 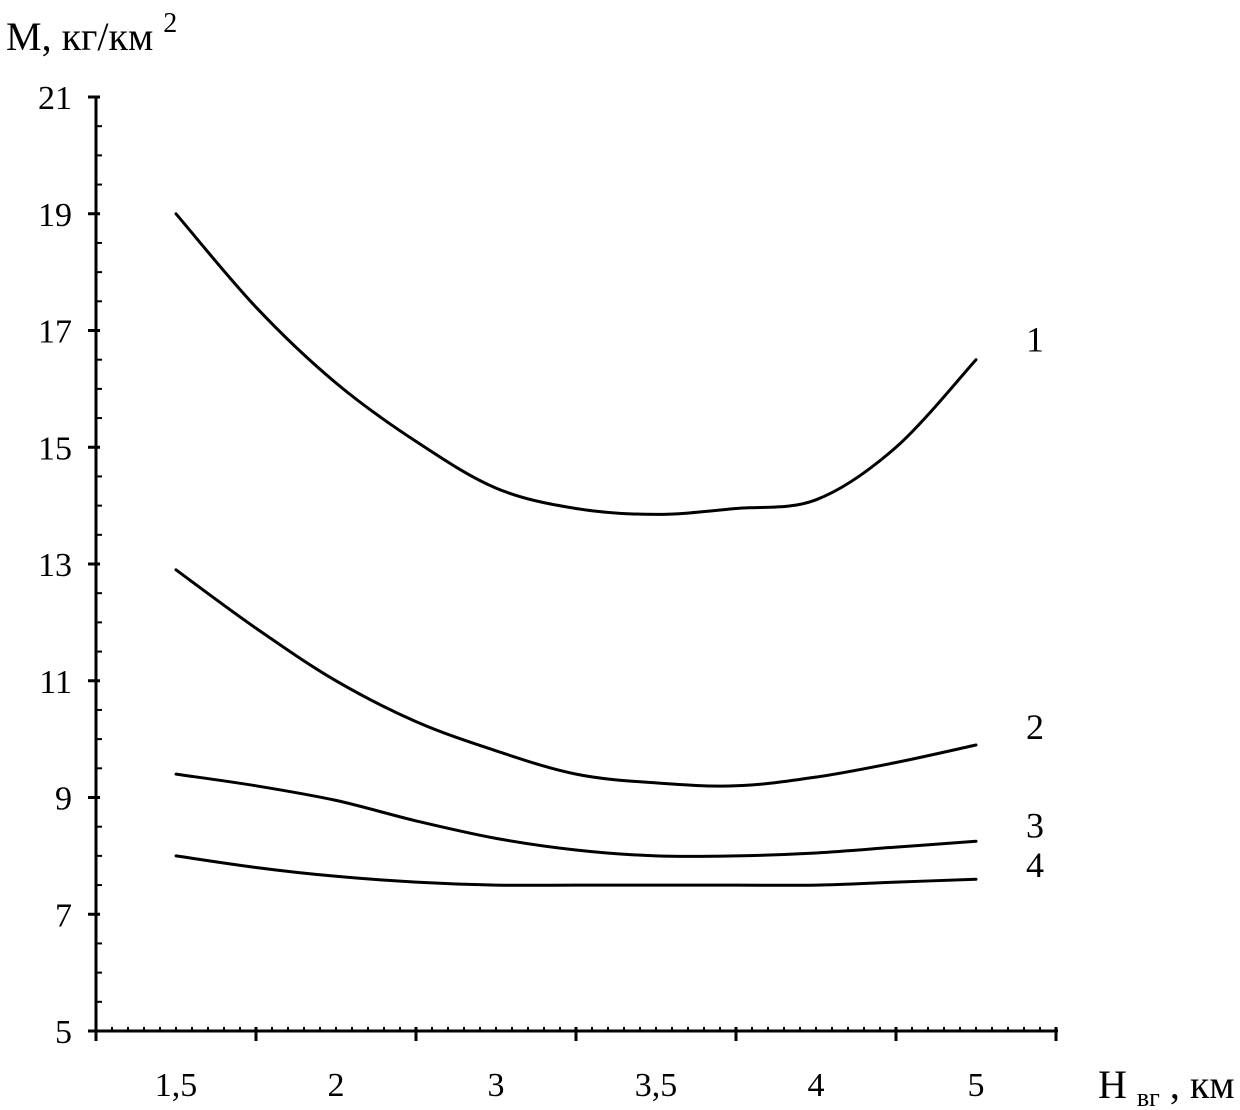 I want to click on y-ticks: 5 7 9 11 13 15 17 19 21, so click(x=69, y=565).